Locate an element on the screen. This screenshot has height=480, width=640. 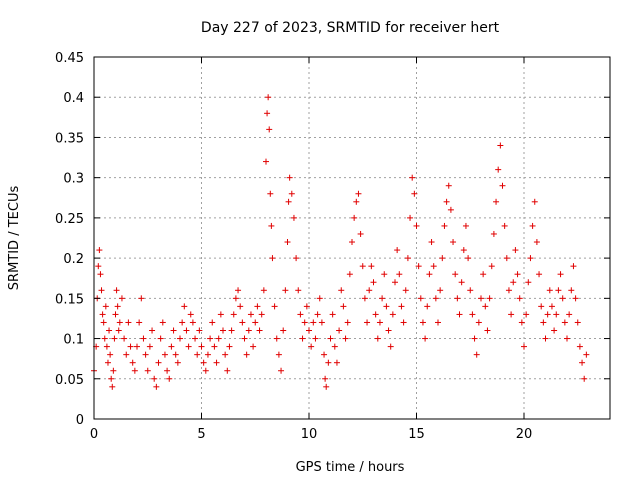
y-tick-label: 0.35 is located at coordinates (69, 138).